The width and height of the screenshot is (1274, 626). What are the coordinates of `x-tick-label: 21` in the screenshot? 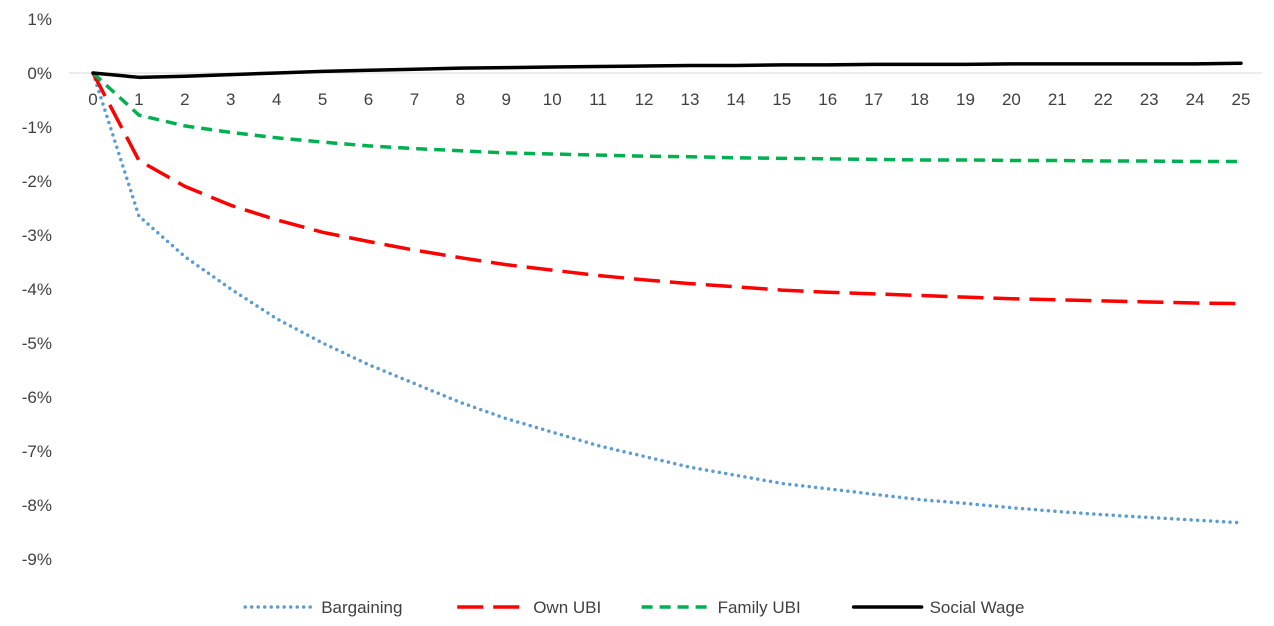 It's located at (1057, 99).